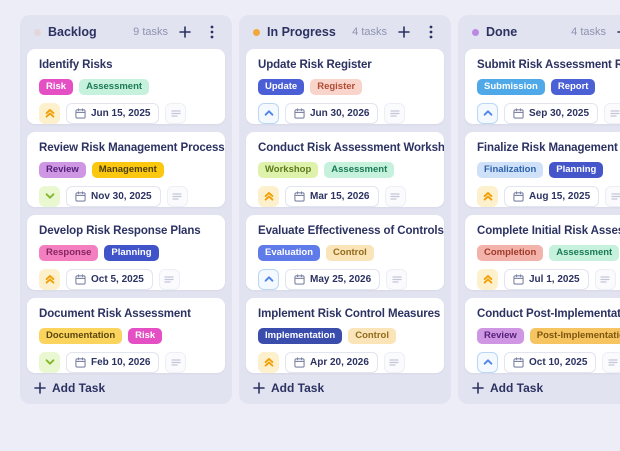 The height and width of the screenshot is (451, 620). What do you see at coordinates (150, 32) in the screenshot?
I see `column-task-count: 9 tasks` at bounding box center [150, 32].